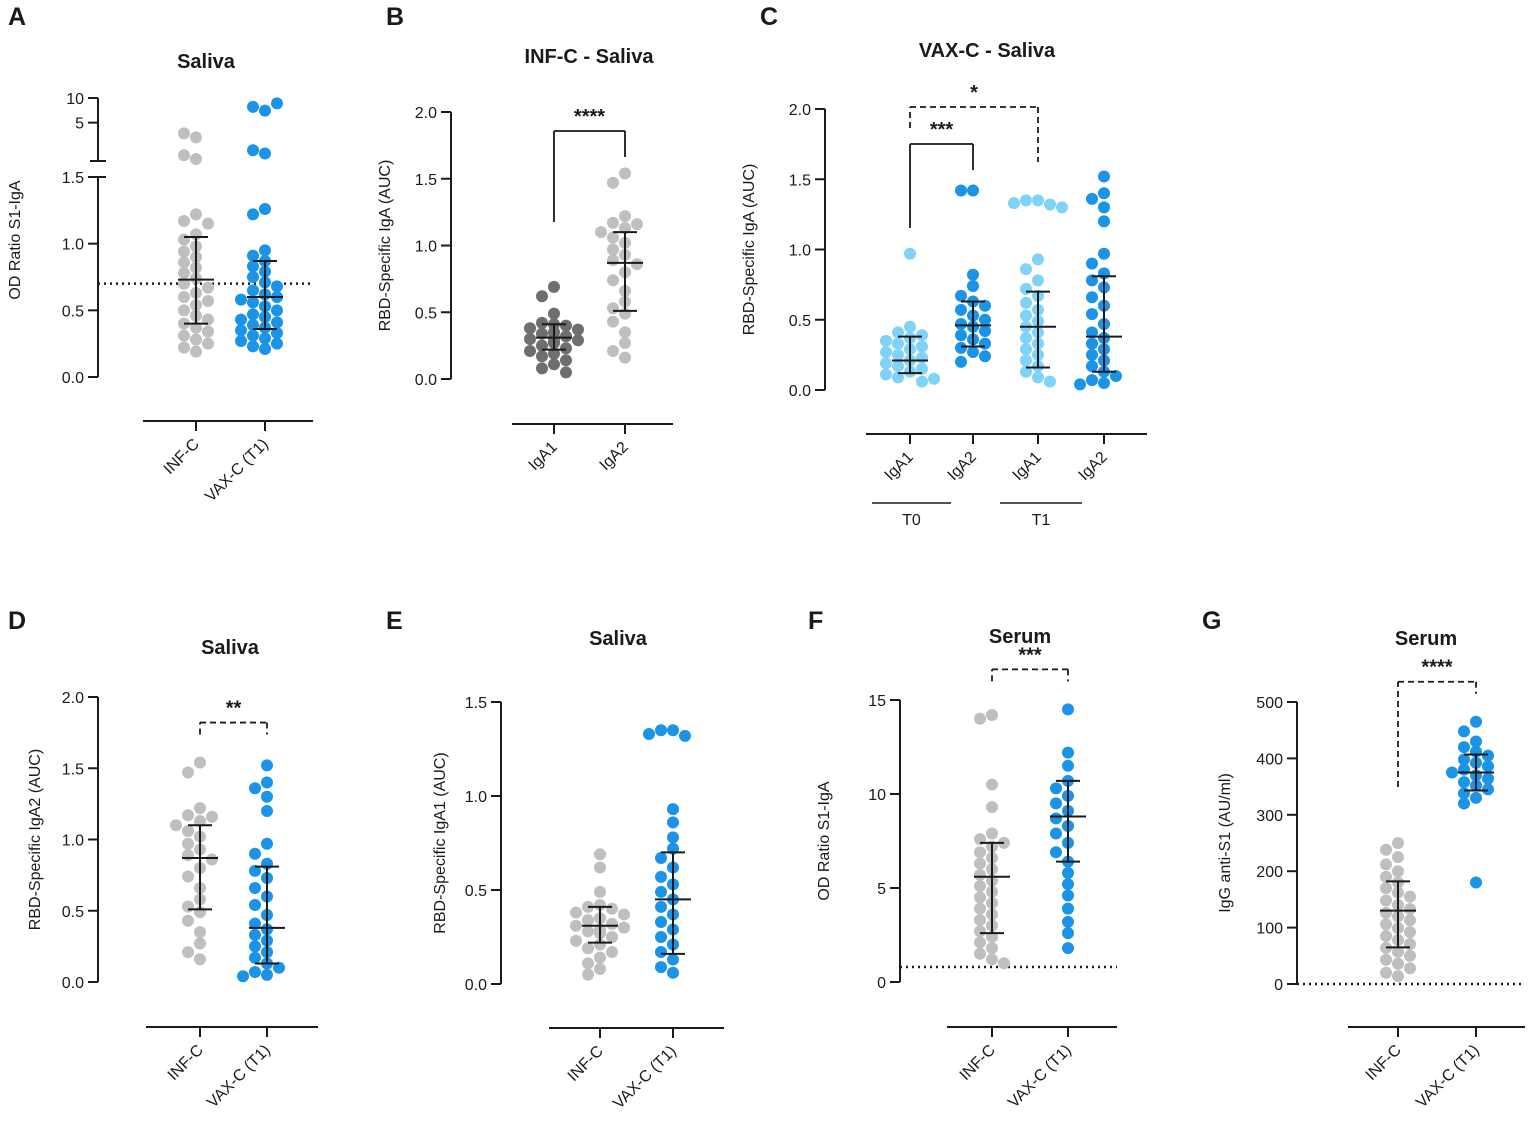 The width and height of the screenshot is (1535, 1127). Describe the element at coordinates (881, 889) in the screenshot. I see `y-tick-label: 5` at that location.